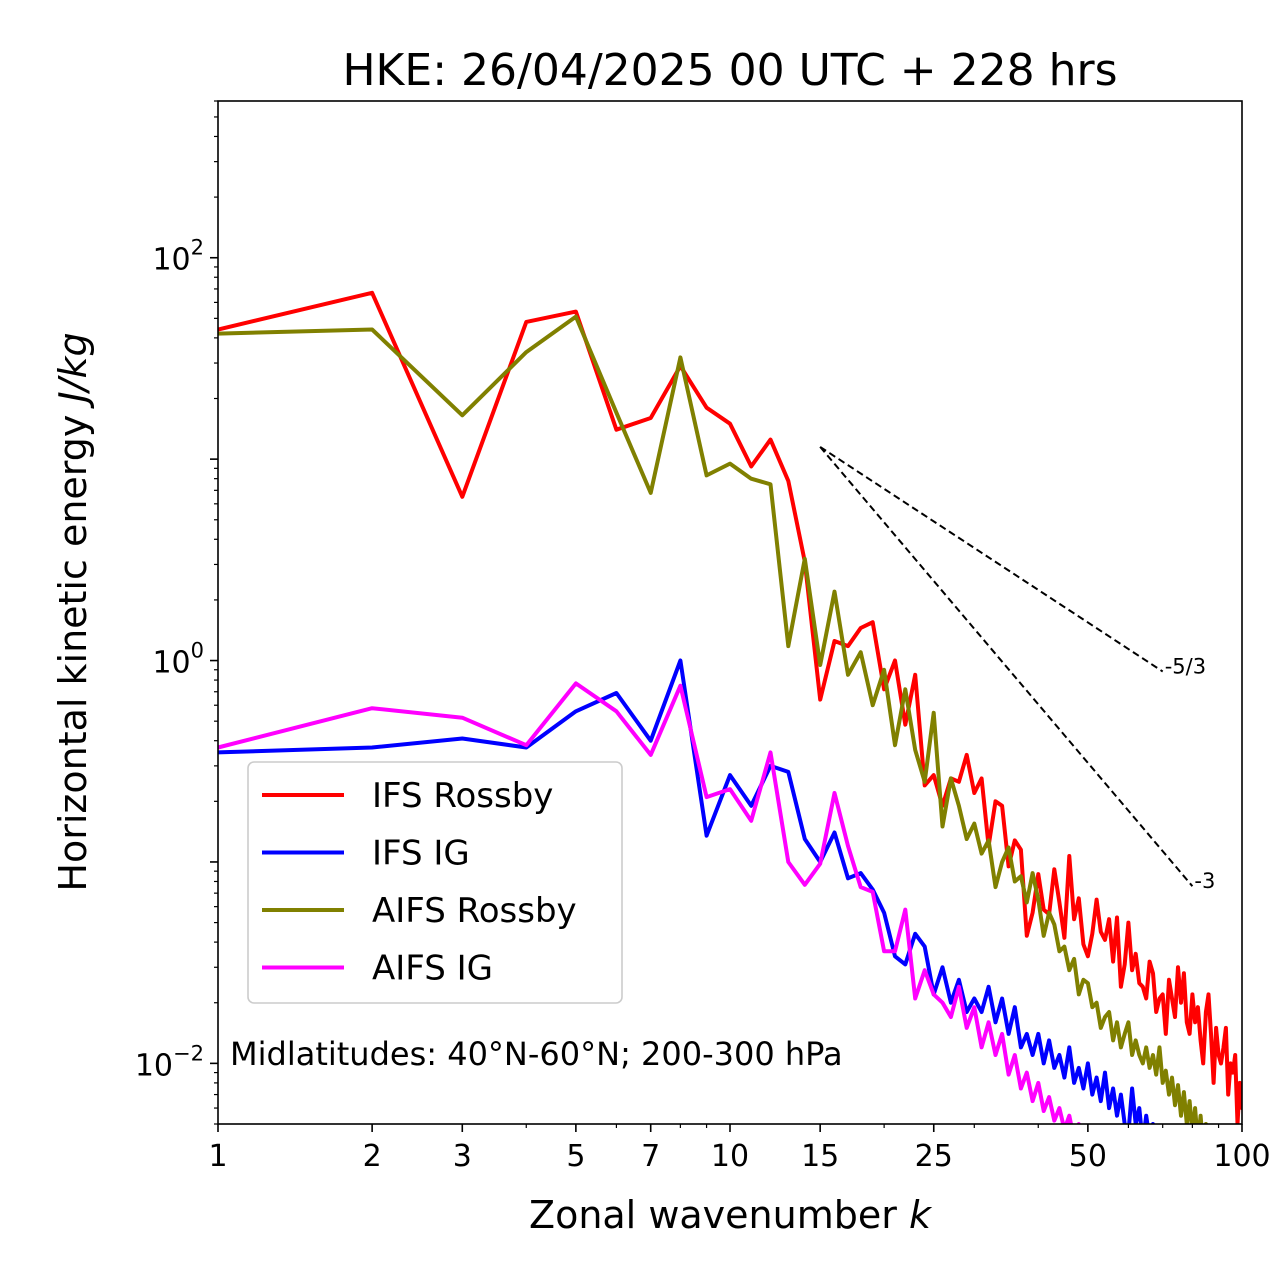 This screenshot has height=1288, width=1280. What do you see at coordinates (421, 854) in the screenshot?
I see `legend-label-ifs-ig: IFS IG` at bounding box center [421, 854].